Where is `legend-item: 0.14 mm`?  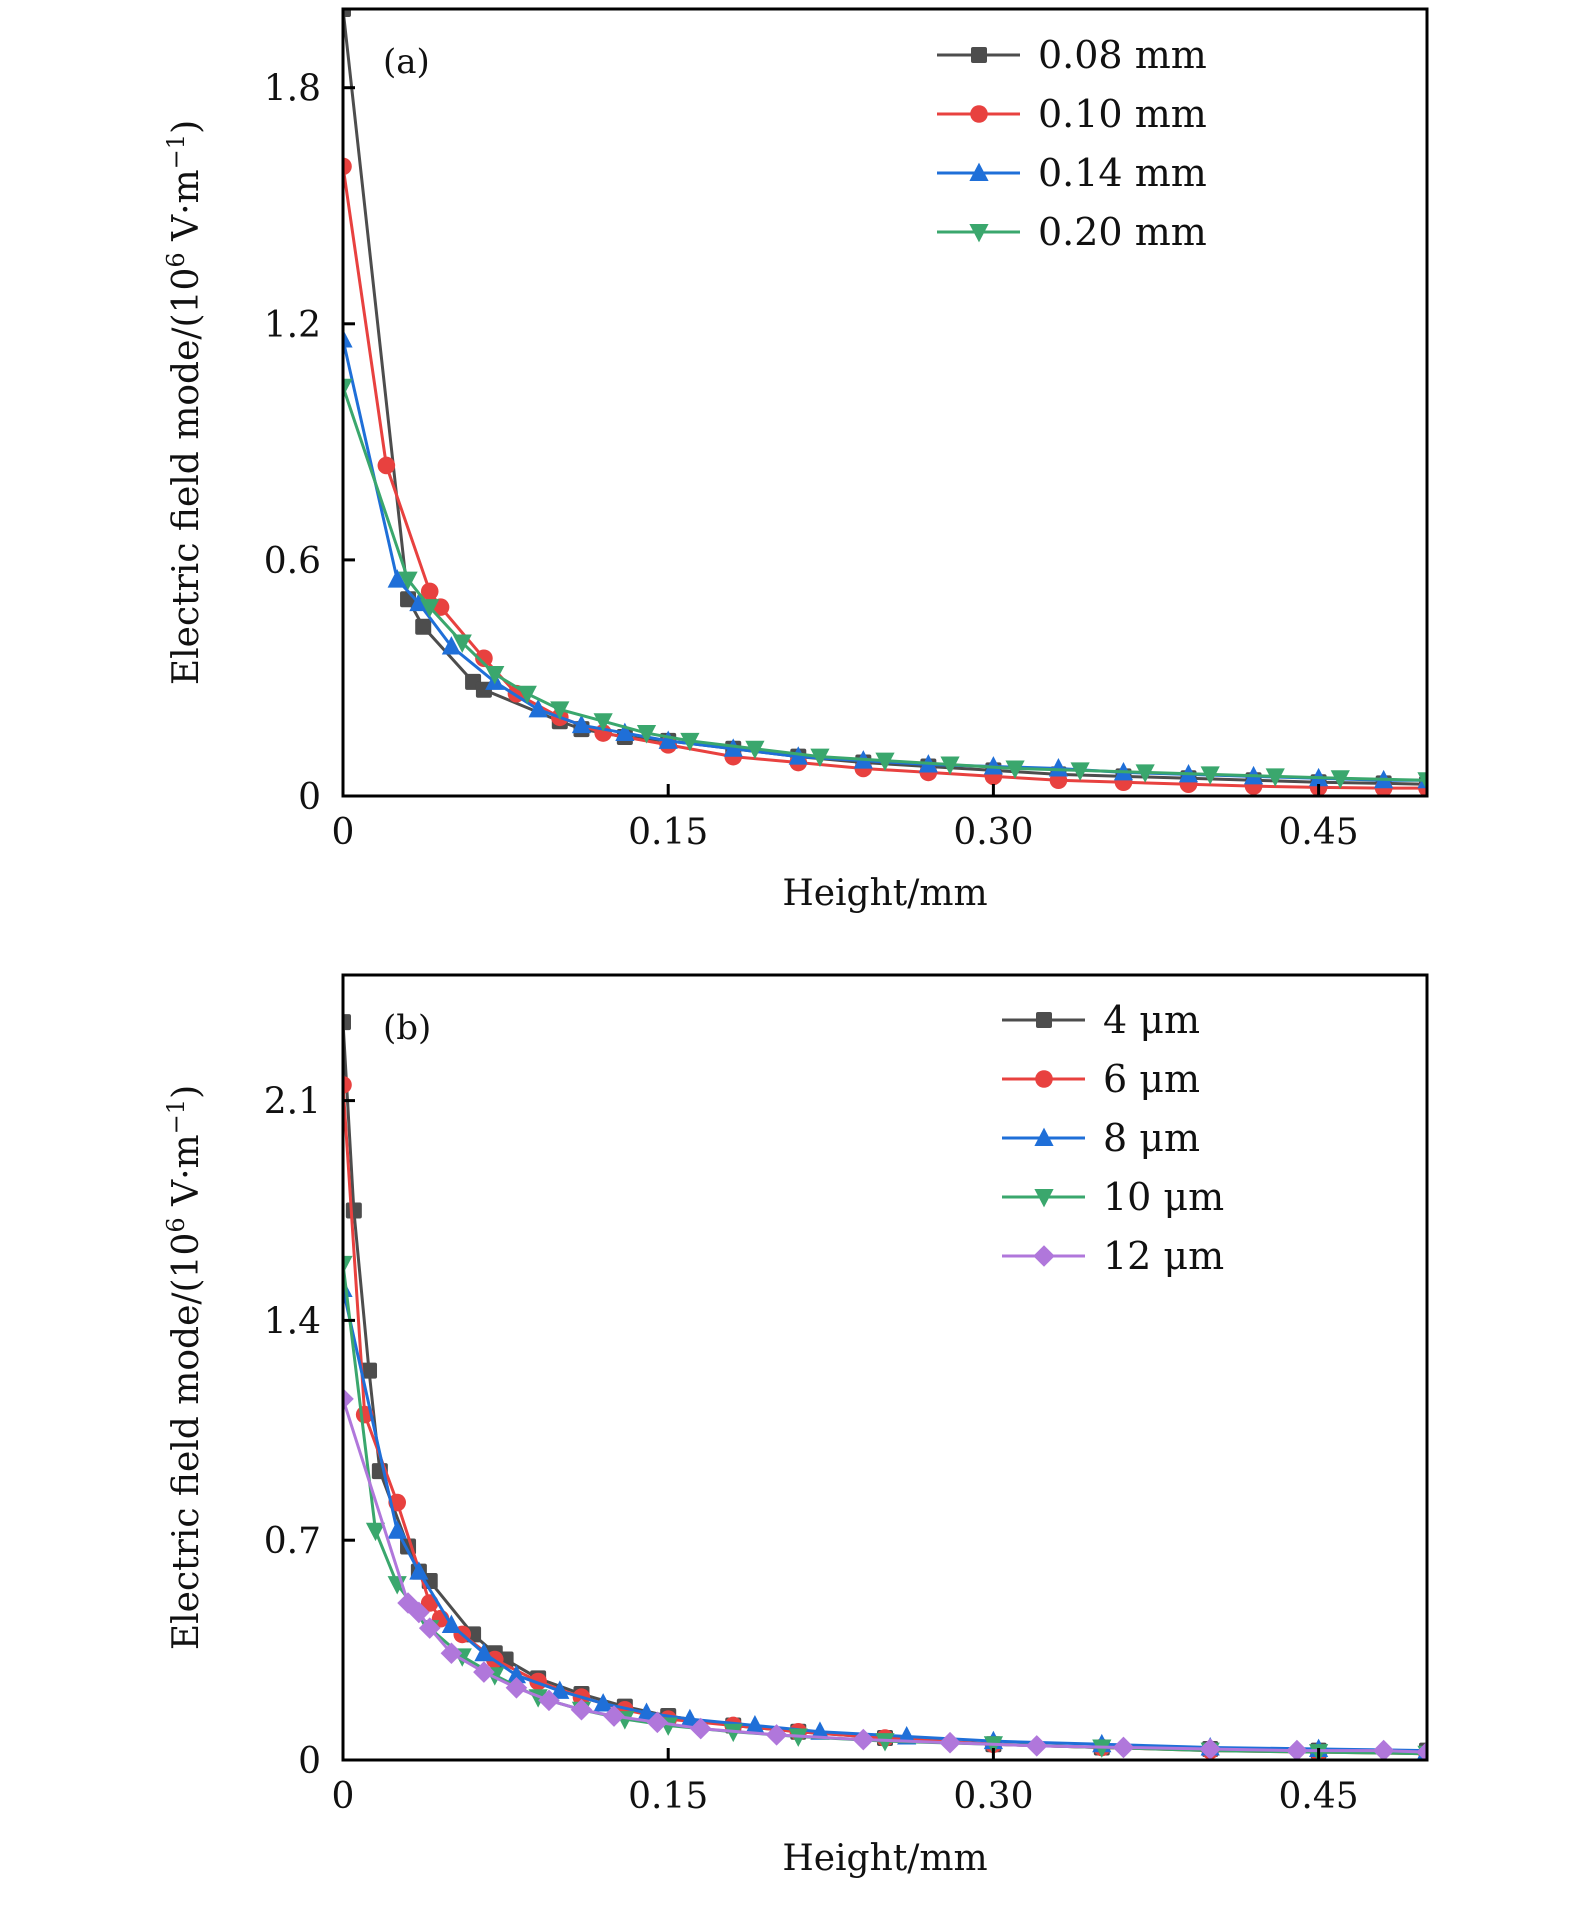
legend-item: 0.14 mm is located at coordinates (1072, 173).